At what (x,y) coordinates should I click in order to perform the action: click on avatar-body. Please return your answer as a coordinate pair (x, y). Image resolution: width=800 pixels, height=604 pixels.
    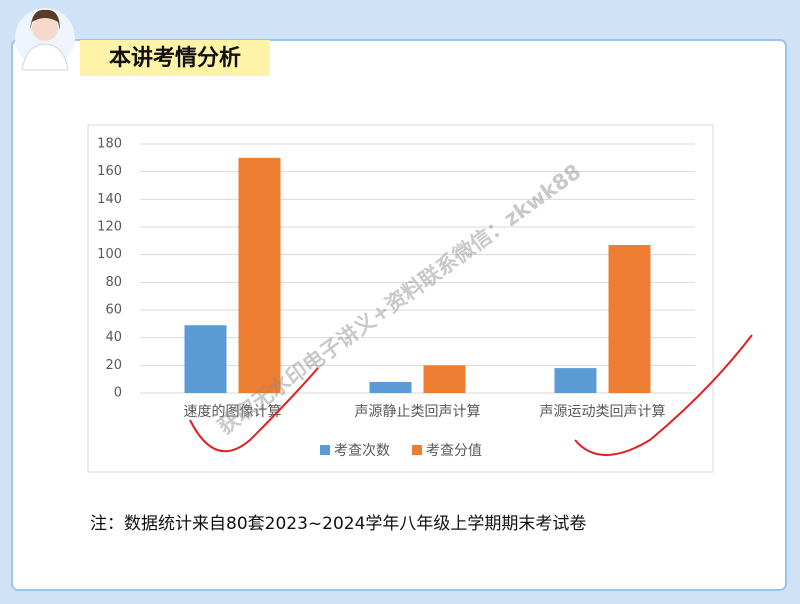
    Looking at the image, I should click on (45, 57).